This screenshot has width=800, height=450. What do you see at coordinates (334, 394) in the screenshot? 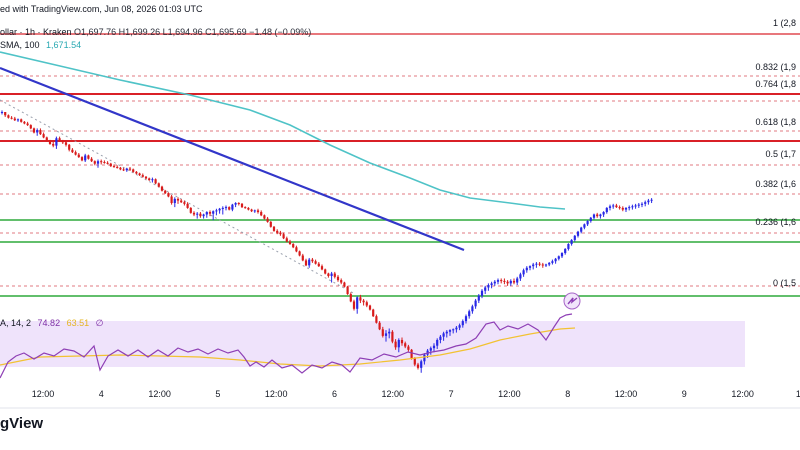
I see `time-label: 6` at bounding box center [334, 394].